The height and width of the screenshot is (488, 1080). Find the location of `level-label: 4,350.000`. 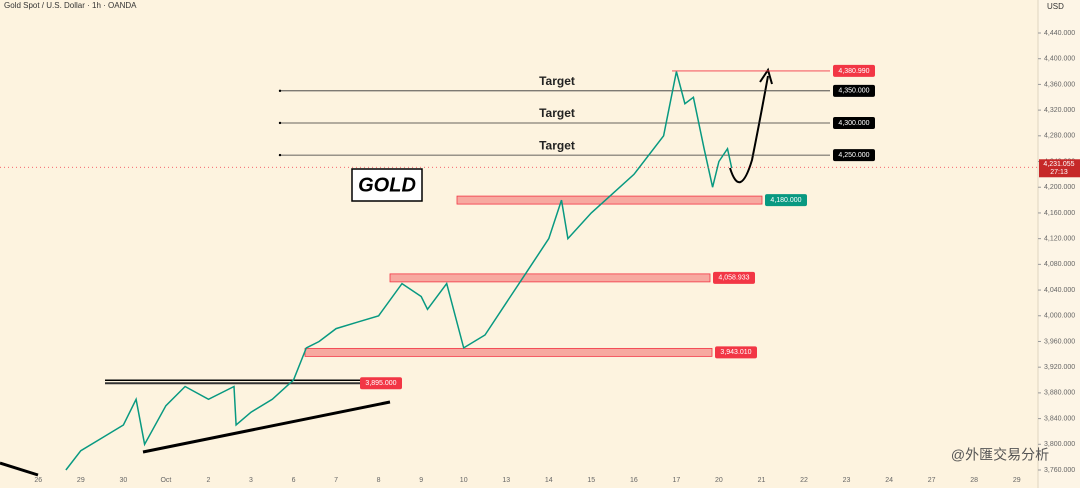

level-label: 4,350.000 is located at coordinates (853, 91).